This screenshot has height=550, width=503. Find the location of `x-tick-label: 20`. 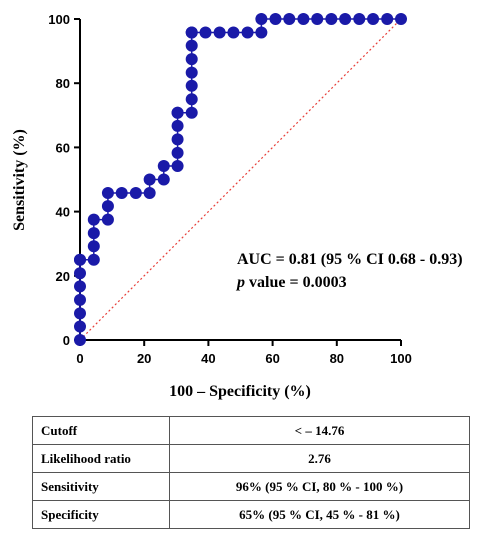

x-tick-label: 20 is located at coordinates (144, 358).